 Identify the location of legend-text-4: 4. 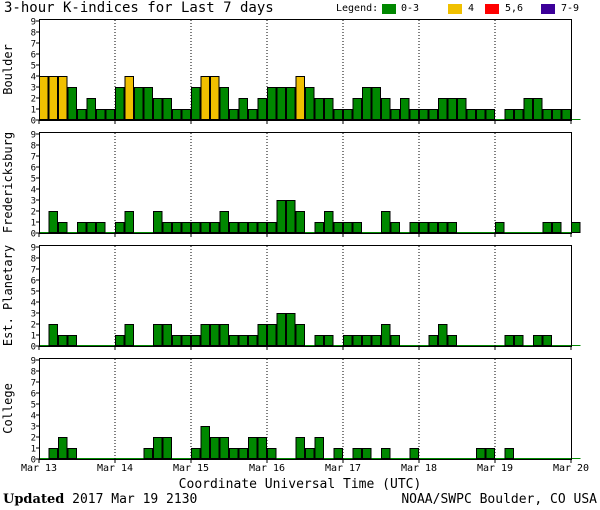
(471, 8).